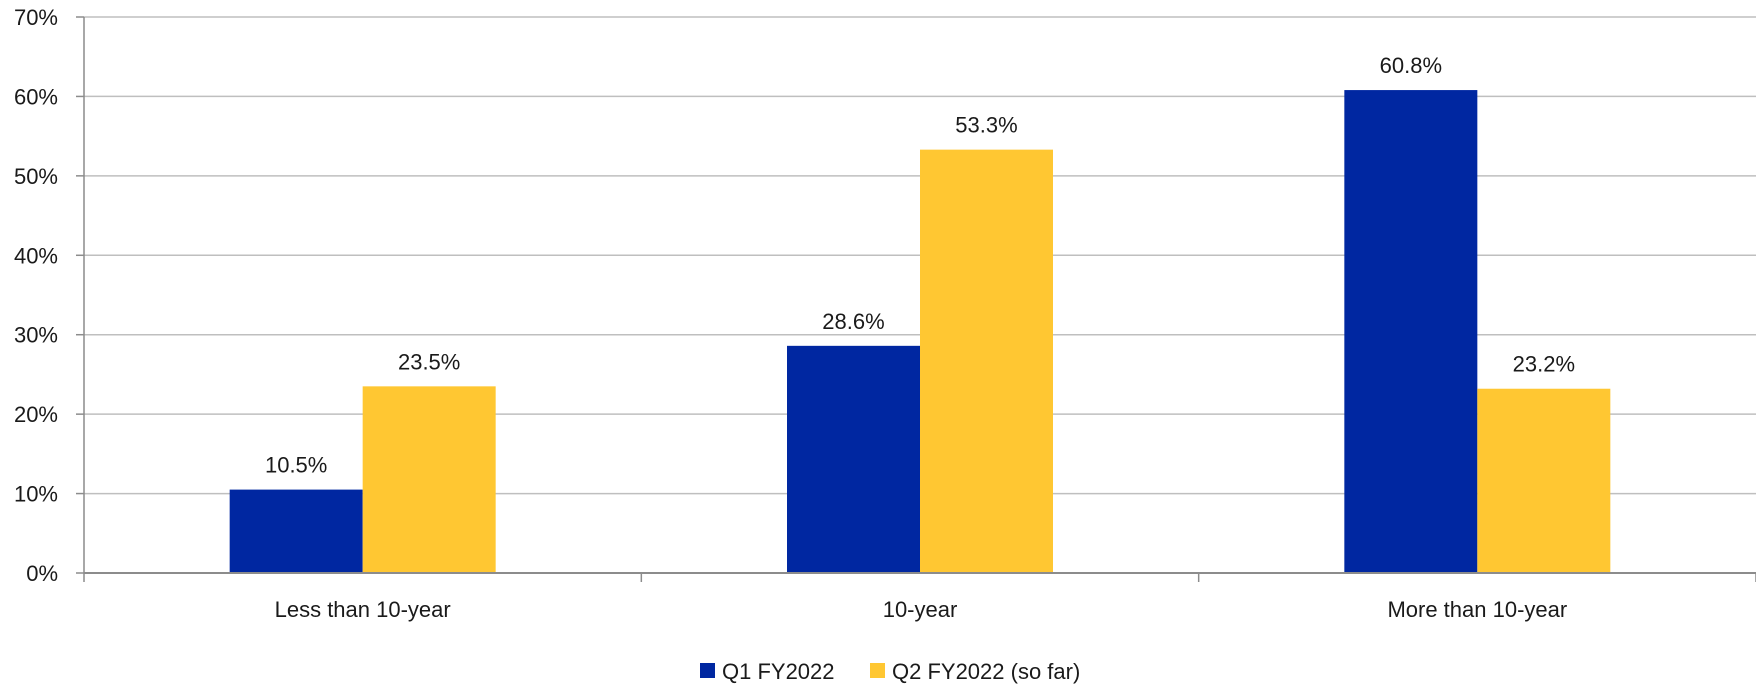 The height and width of the screenshot is (698, 1756). Describe the element at coordinates (36, 17) in the screenshot. I see `y-tick-label: 70%` at that location.